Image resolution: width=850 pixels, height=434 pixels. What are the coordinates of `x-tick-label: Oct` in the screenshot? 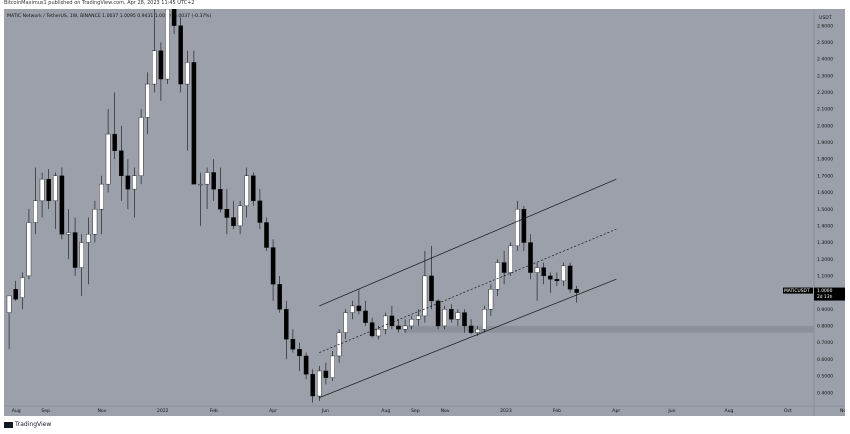 It's located at (788, 411).